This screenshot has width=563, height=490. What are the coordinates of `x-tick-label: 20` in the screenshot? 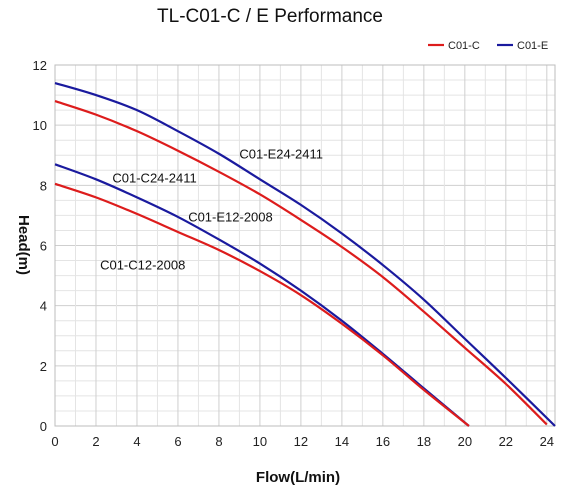 It's located at (465, 441).